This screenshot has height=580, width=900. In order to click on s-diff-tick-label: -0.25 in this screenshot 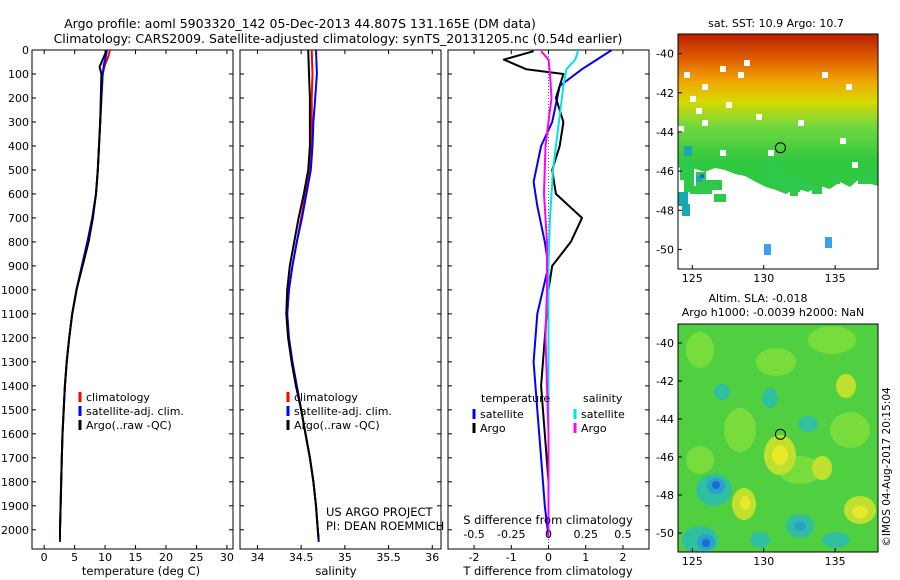, I will do `click(511, 534)`.